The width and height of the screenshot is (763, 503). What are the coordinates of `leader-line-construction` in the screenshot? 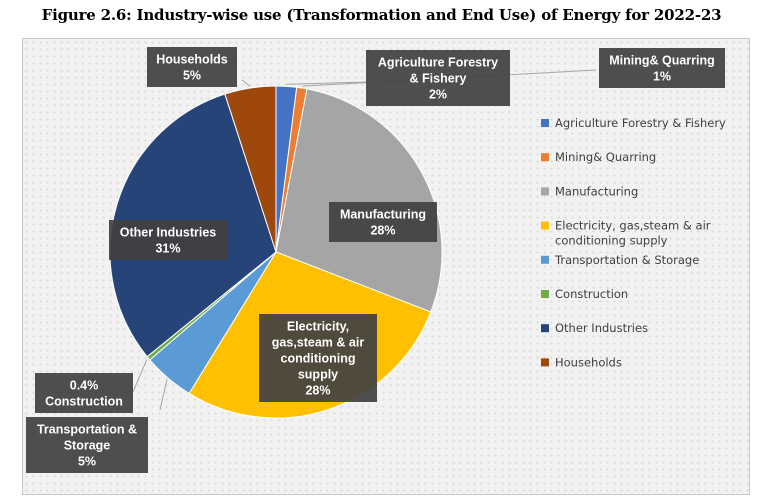 It's located at (140, 376).